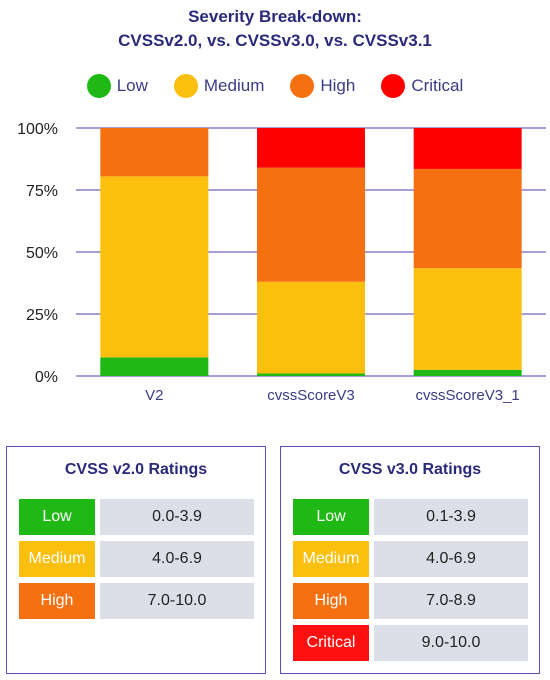  What do you see at coordinates (42, 253) in the screenshot?
I see `y-tick-label: 50%` at bounding box center [42, 253].